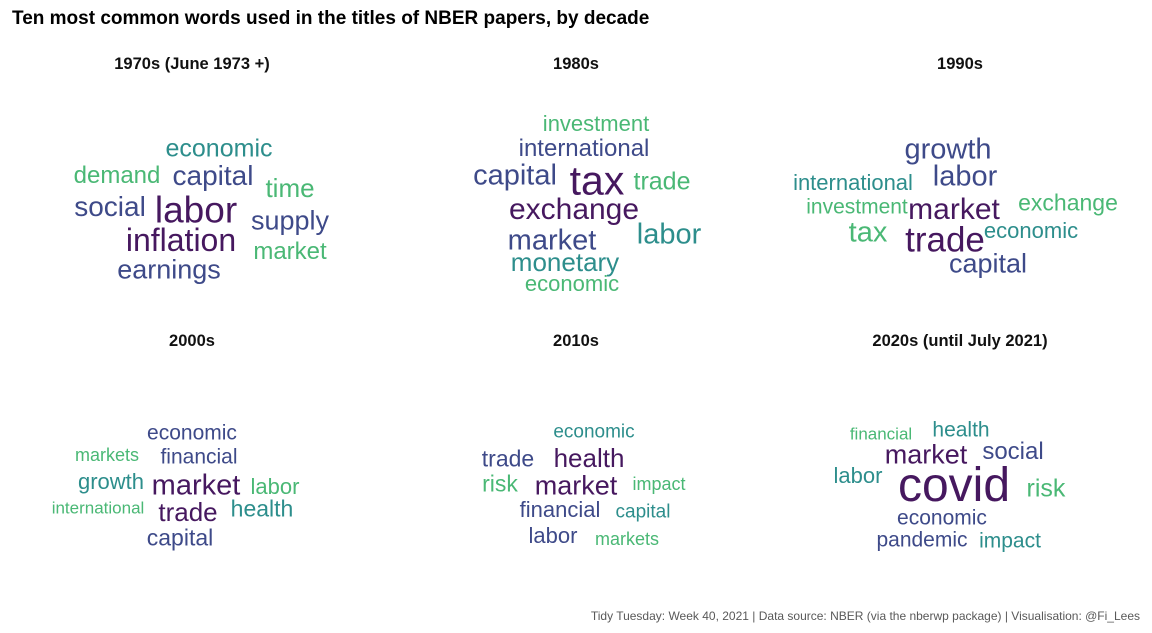  Describe the element at coordinates (181, 240) in the screenshot. I see `word-inflation: inflation` at that location.